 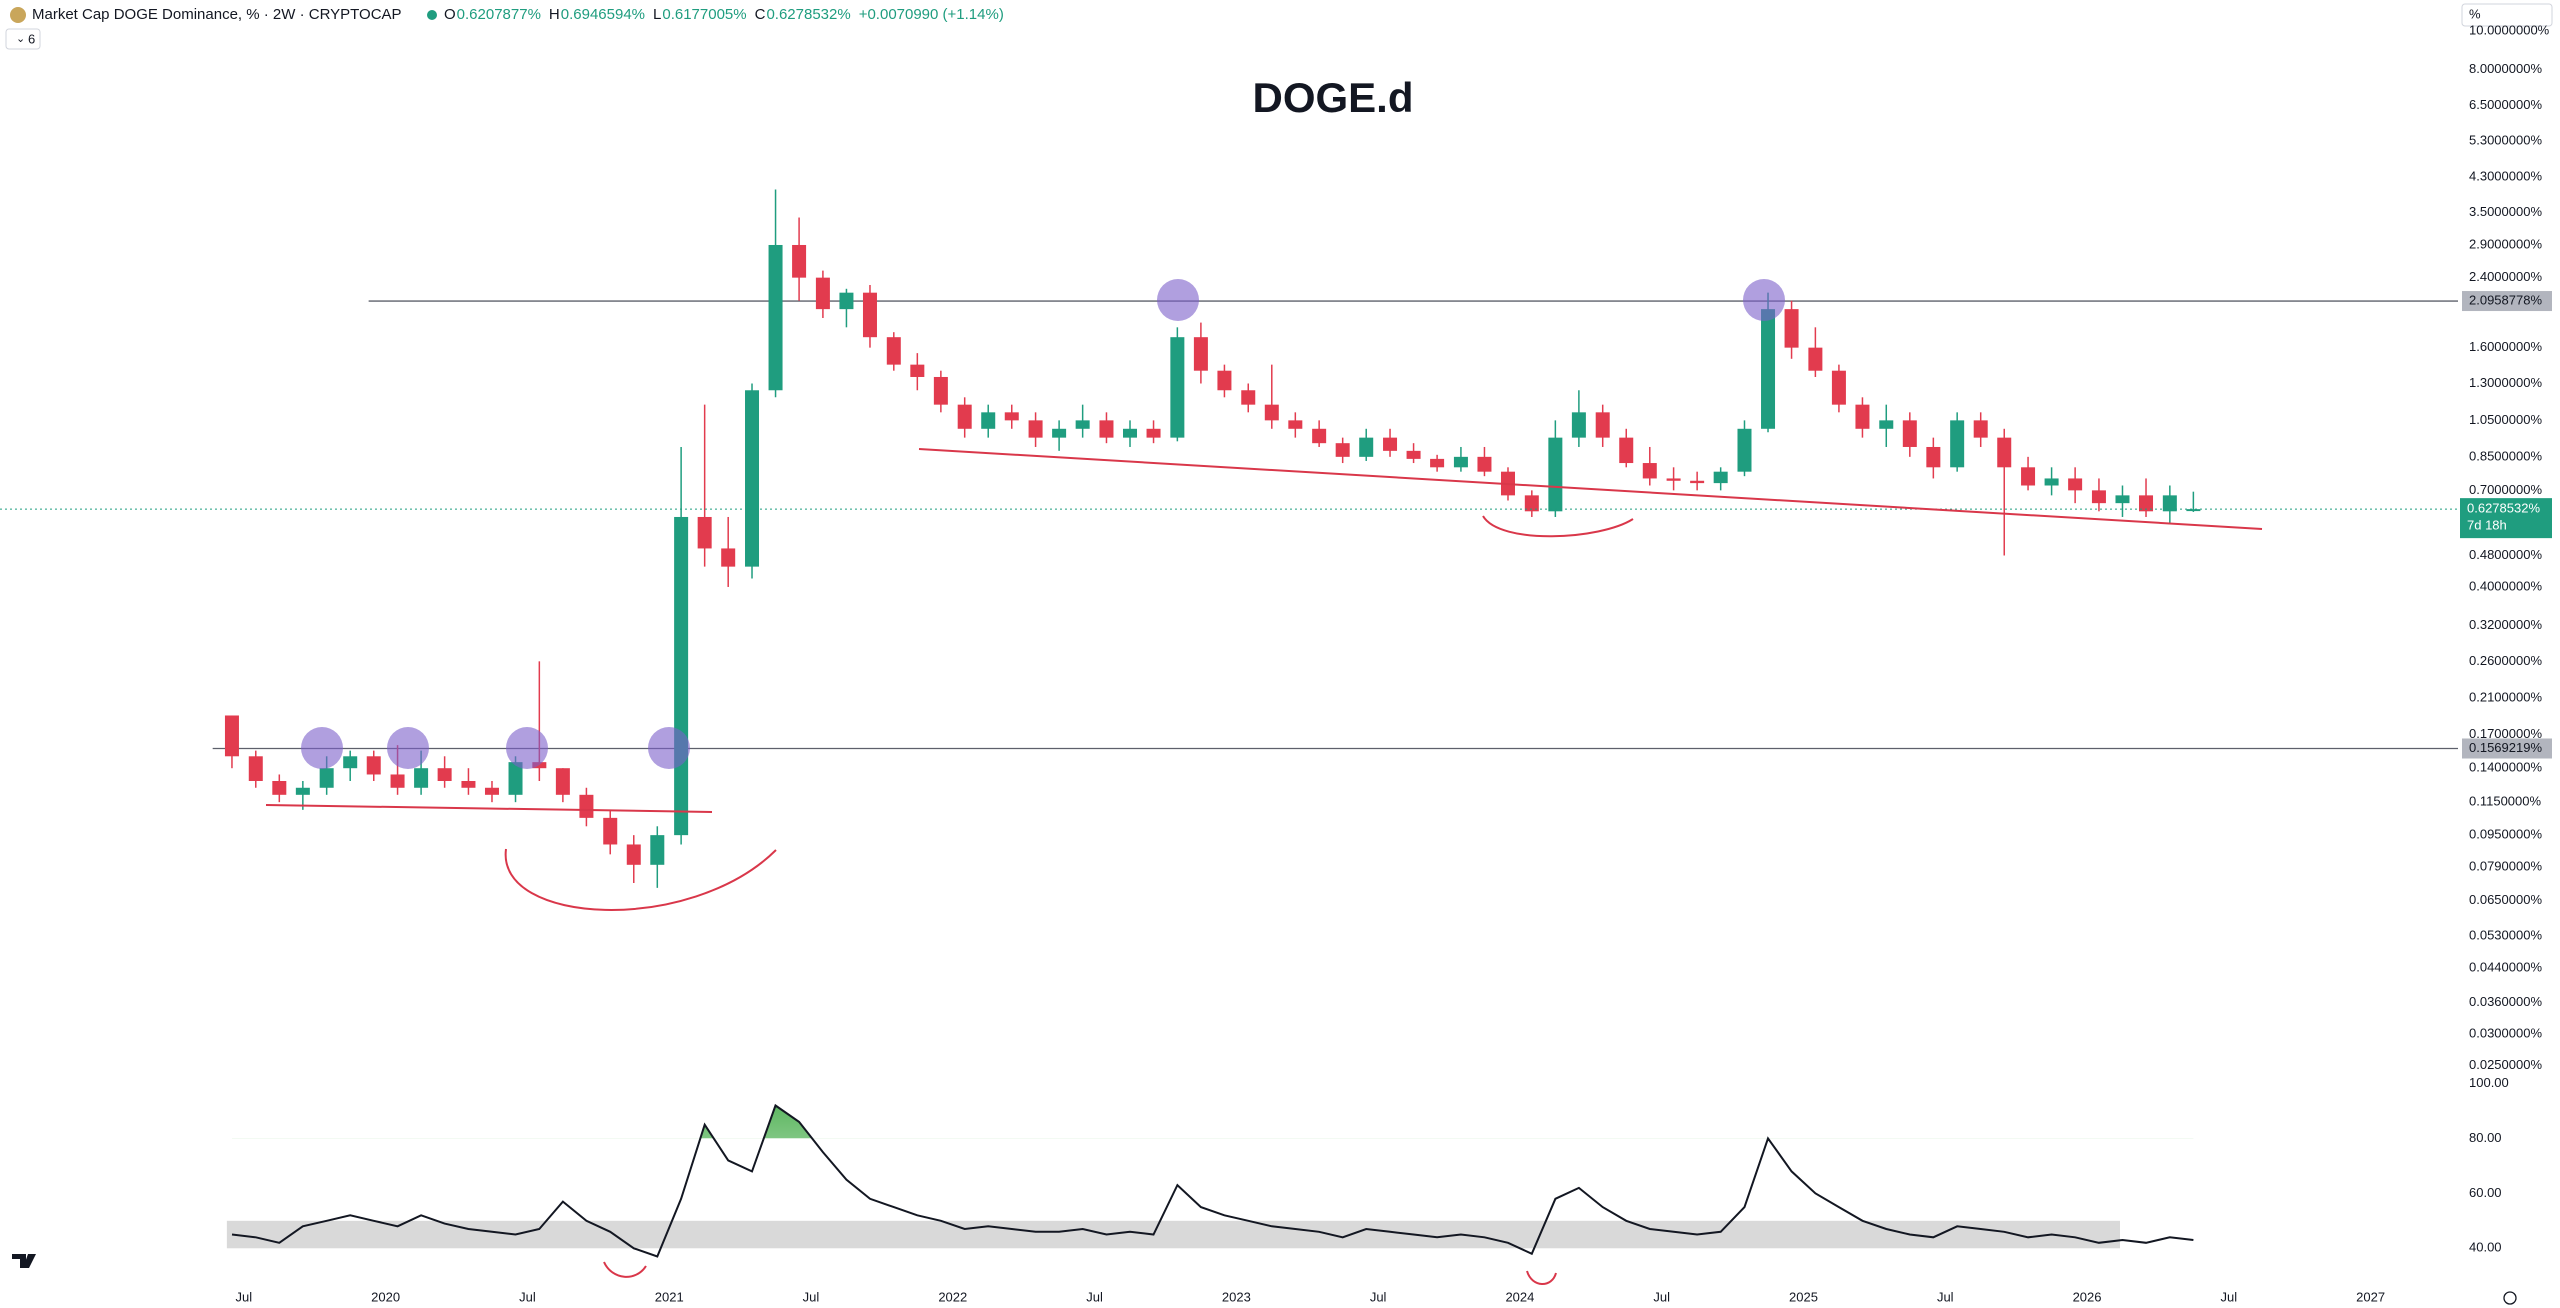 What do you see at coordinates (2505, 767) in the screenshot?
I see `y-tick-label: 0.1400000%` at bounding box center [2505, 767].